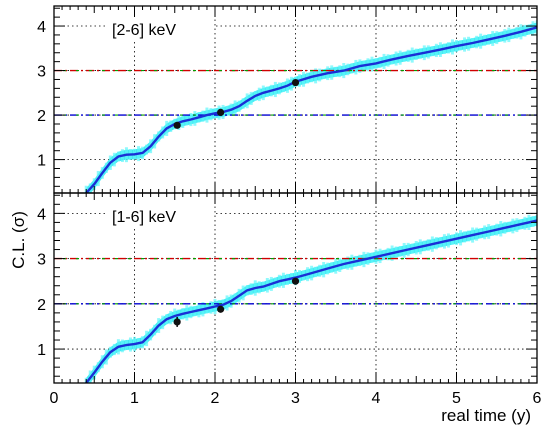  Describe the element at coordinates (54, 398) in the screenshot. I see `x-tick-label: 0` at that location.